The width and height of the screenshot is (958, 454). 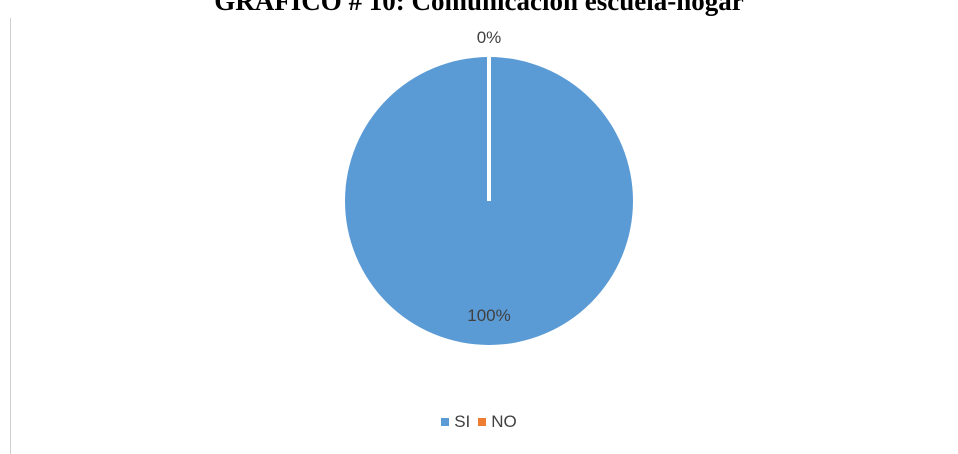 I want to click on data-label-no: 0%, so click(x=489, y=37).